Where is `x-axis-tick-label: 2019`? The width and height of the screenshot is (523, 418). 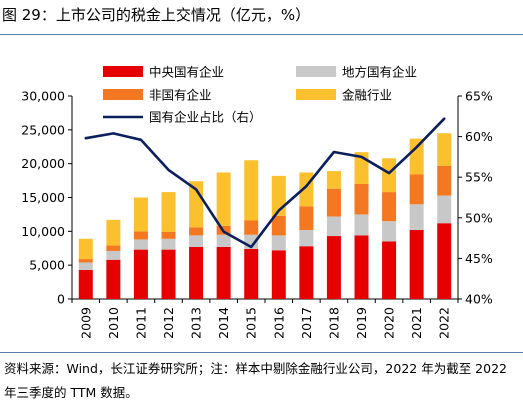
x-axis-tick-label: 2019 is located at coordinates (361, 323).